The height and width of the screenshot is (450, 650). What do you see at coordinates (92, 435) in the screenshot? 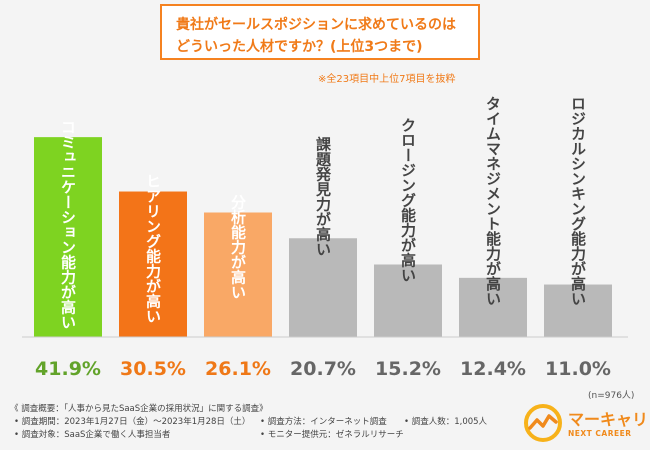
I see `survey-target: • 調査対象：SaaS企業で働く人事担当者` at bounding box center [92, 435].